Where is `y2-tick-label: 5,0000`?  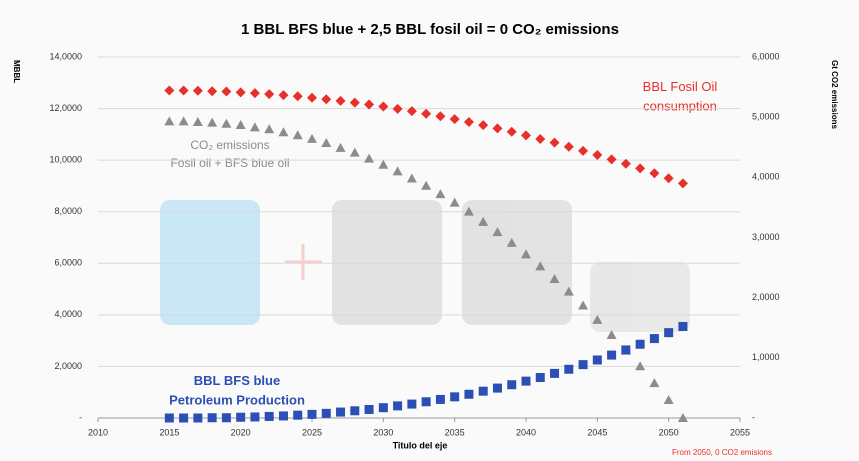 y2-tick-label: 5,0000 is located at coordinates (766, 117).